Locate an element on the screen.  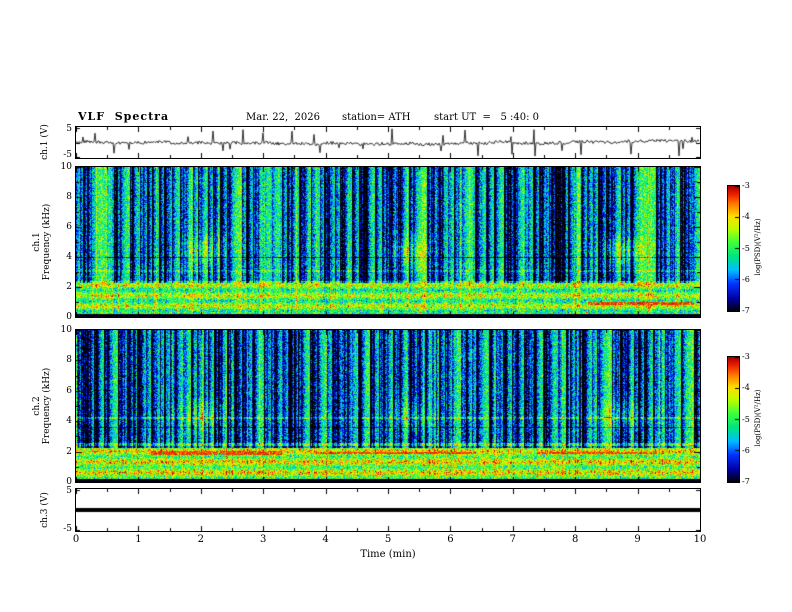
colorbar2-tick-label: -6 is located at coordinates (746, 450).